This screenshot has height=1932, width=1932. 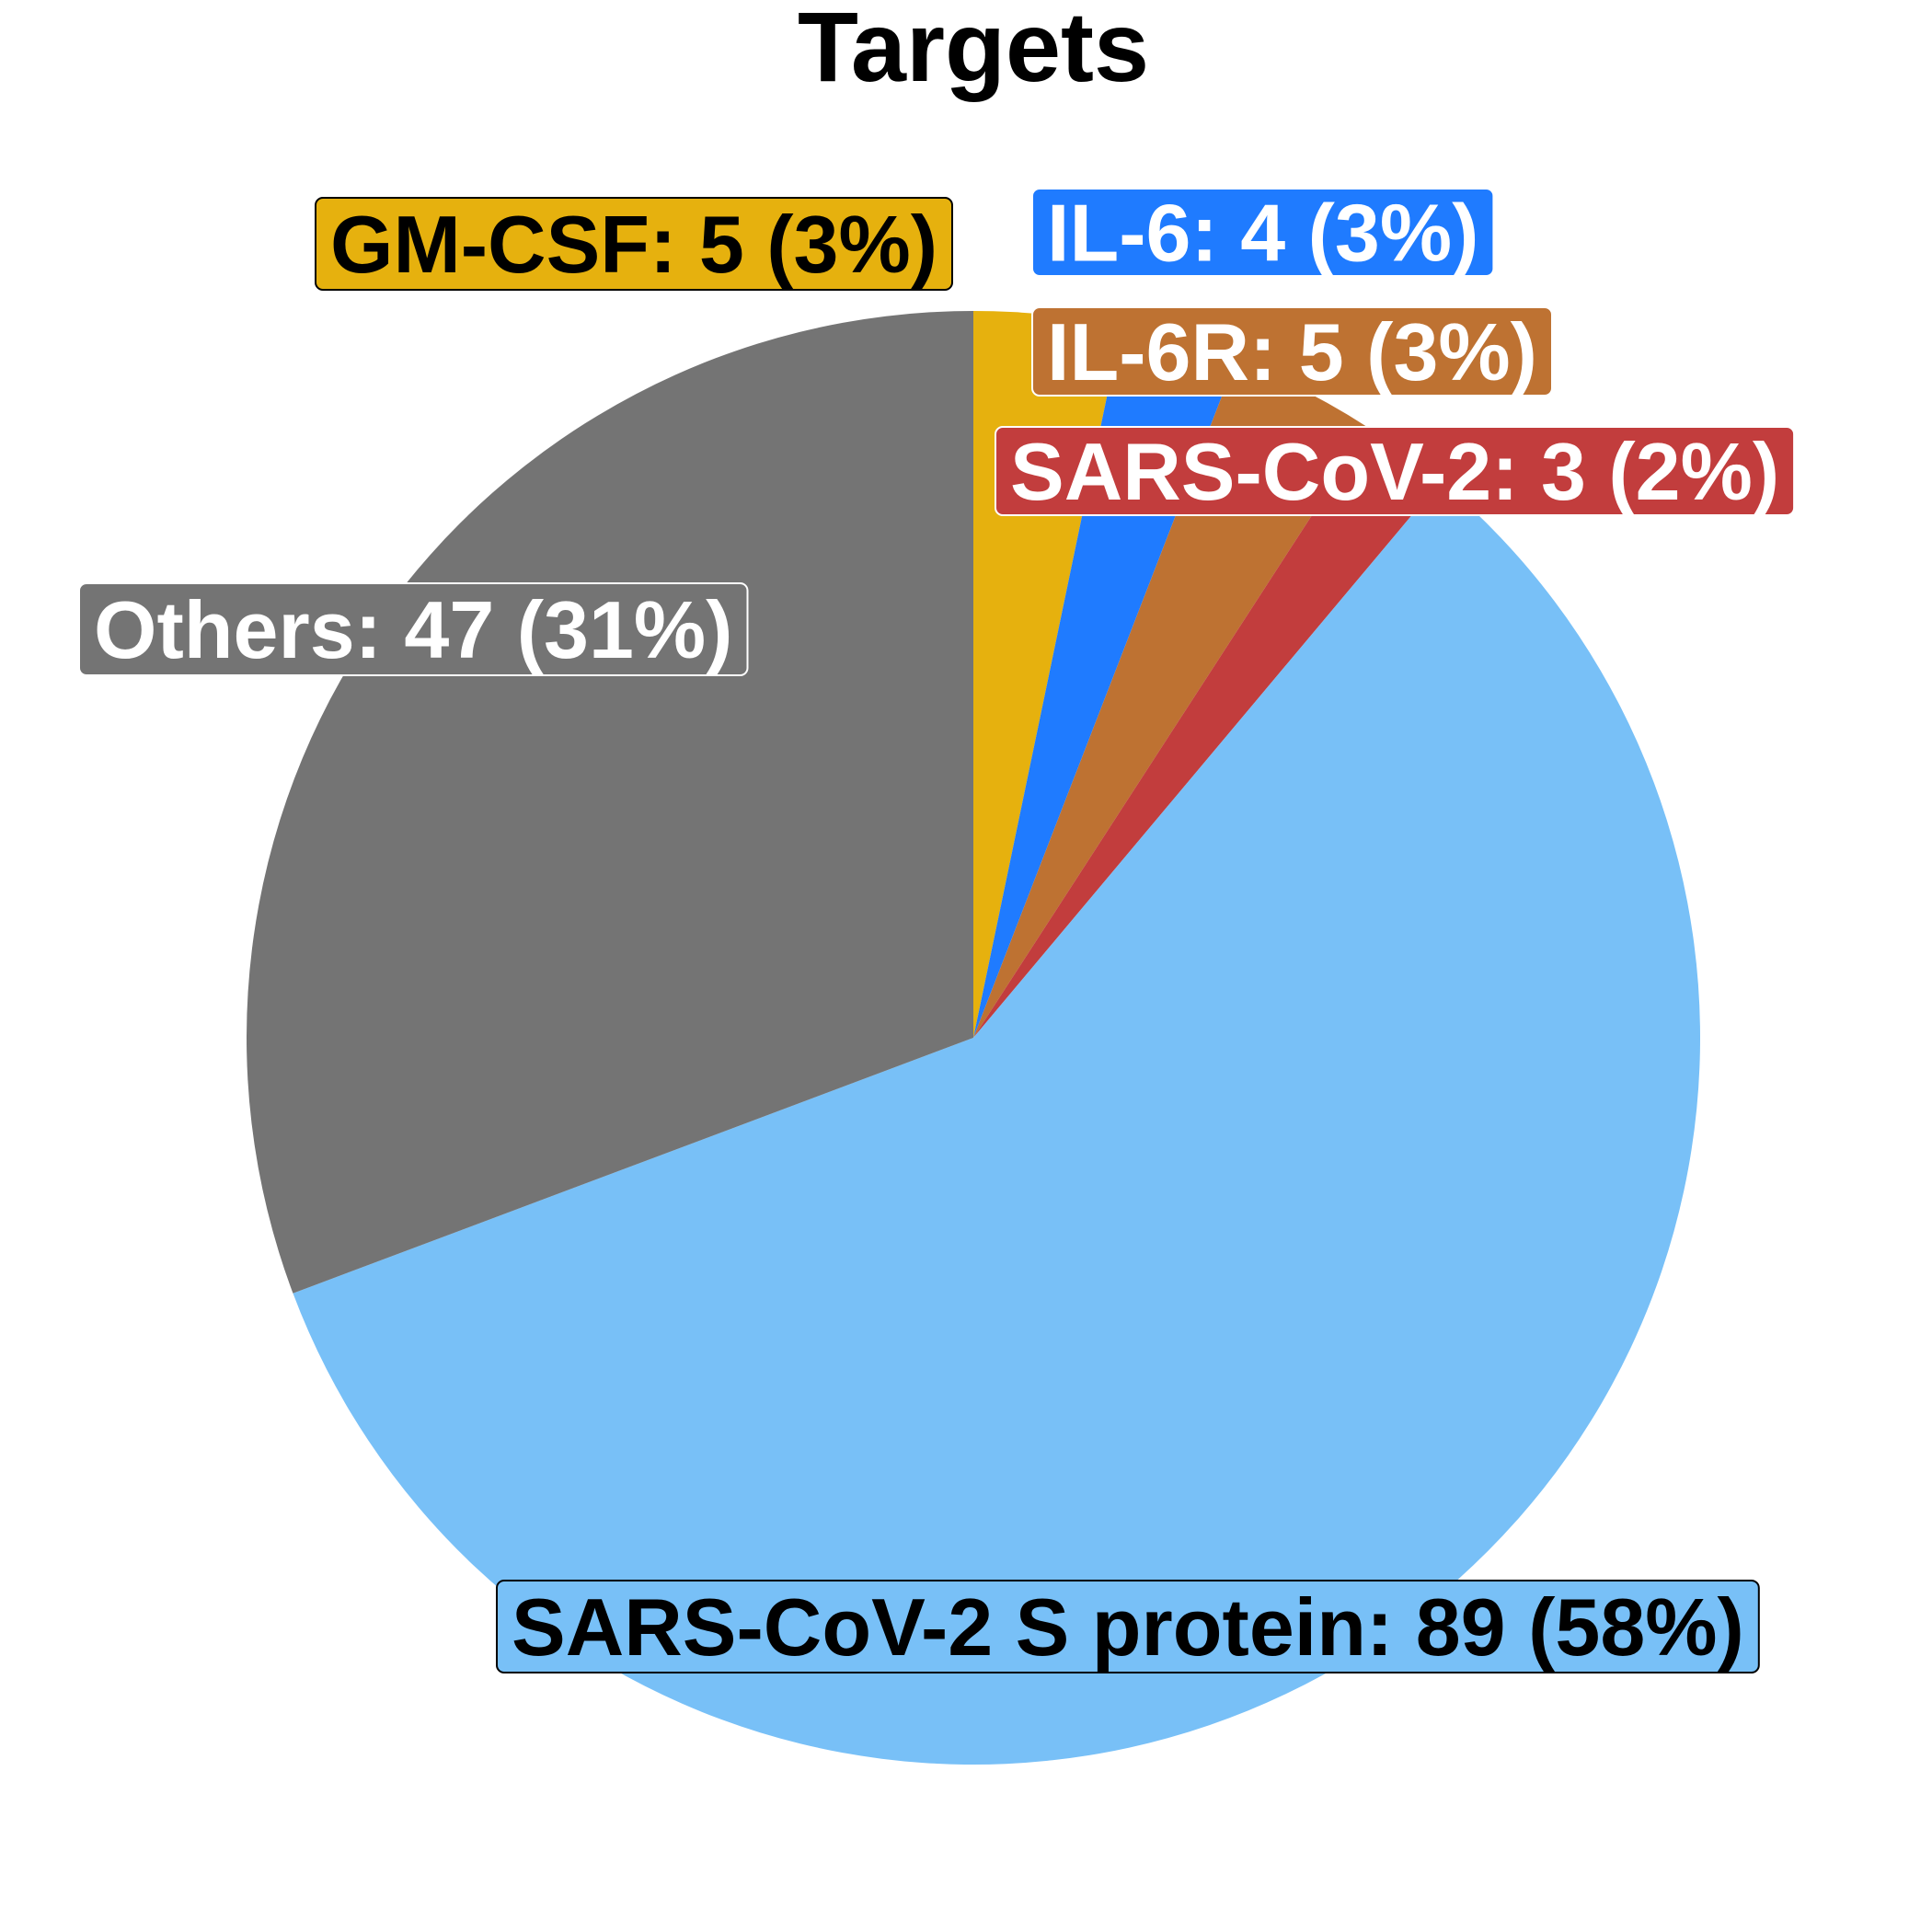 I want to click on slice-label-text: IL-6R: 5 (3%), so click(x=1292, y=351).